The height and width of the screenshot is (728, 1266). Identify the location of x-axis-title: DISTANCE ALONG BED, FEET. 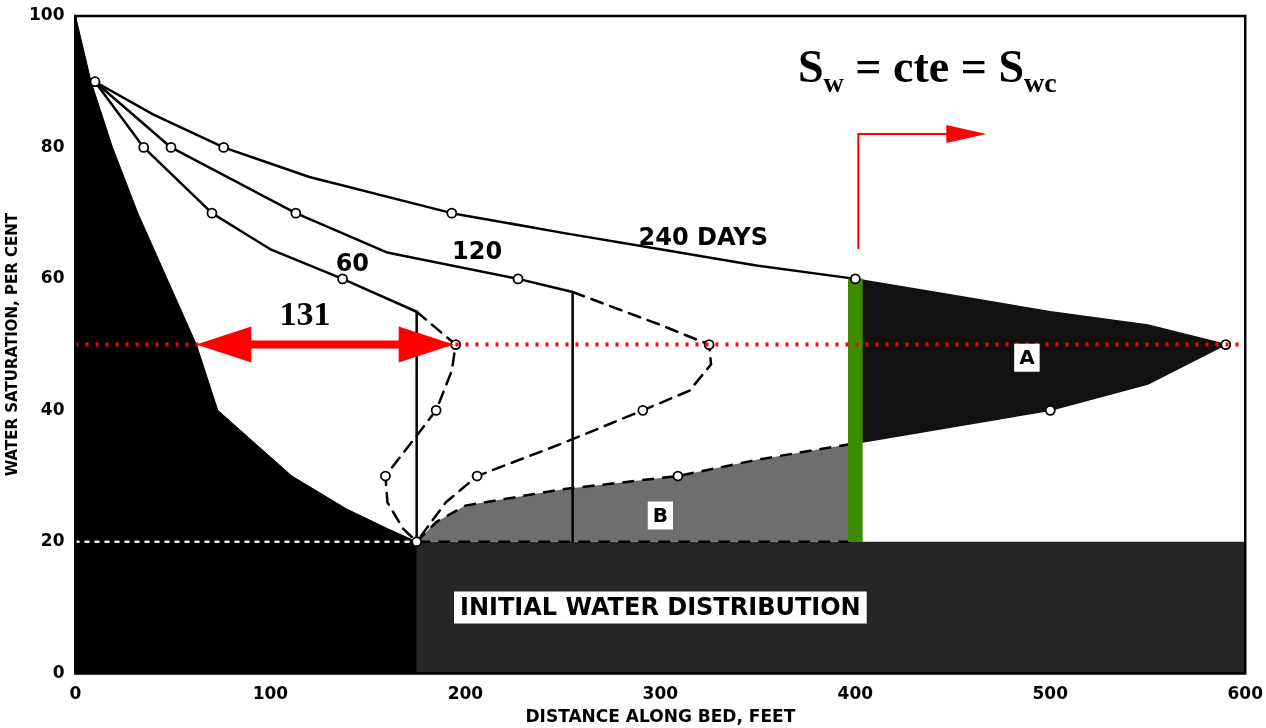
(660, 716).